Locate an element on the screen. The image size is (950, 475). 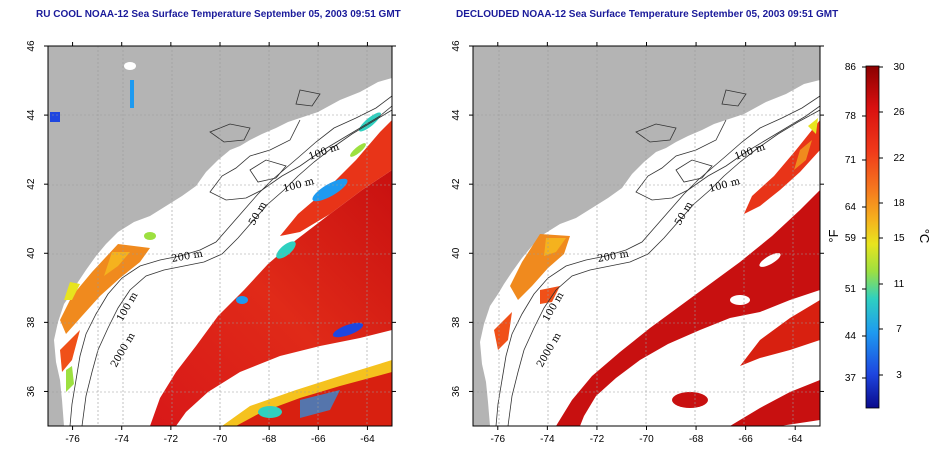
right-x-tick-label: -70 is located at coordinates (646, 439).